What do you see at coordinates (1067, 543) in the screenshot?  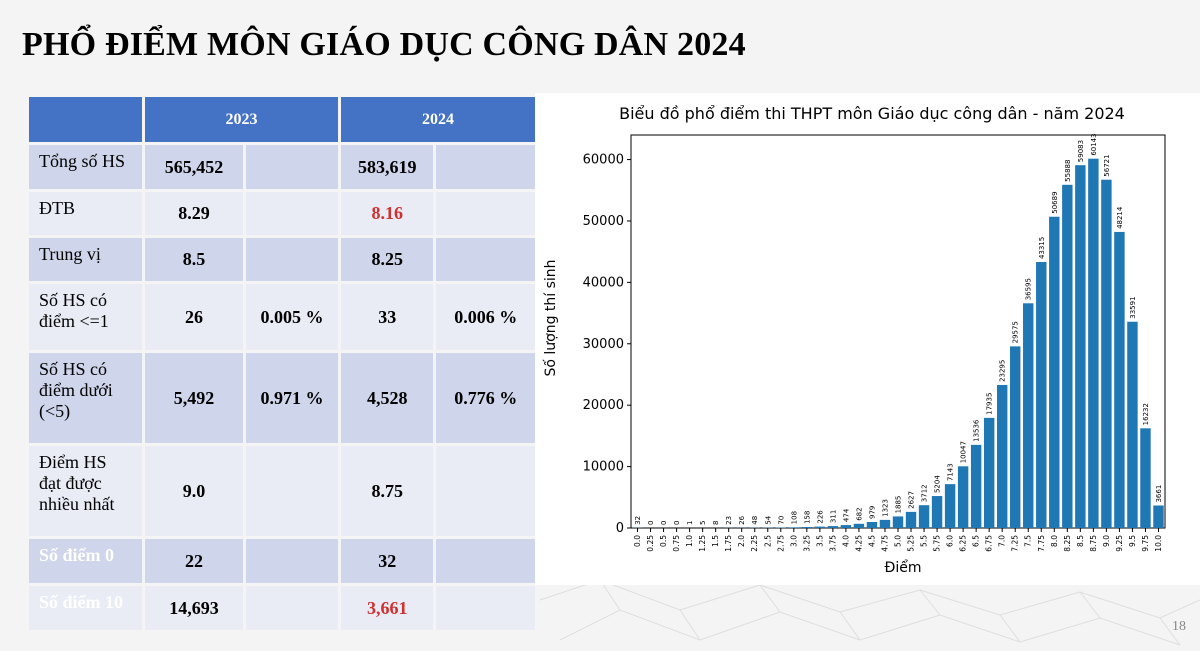 I see `x-tick-label: 8.25` at bounding box center [1067, 543].